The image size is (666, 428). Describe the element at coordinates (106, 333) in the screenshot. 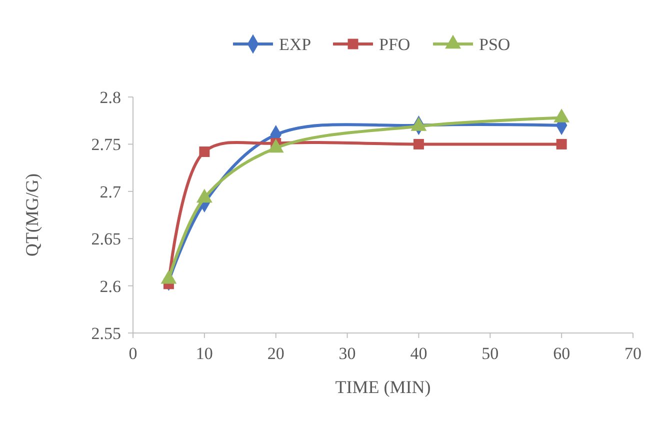

I see `y-tick-label: 2.55` at that location.